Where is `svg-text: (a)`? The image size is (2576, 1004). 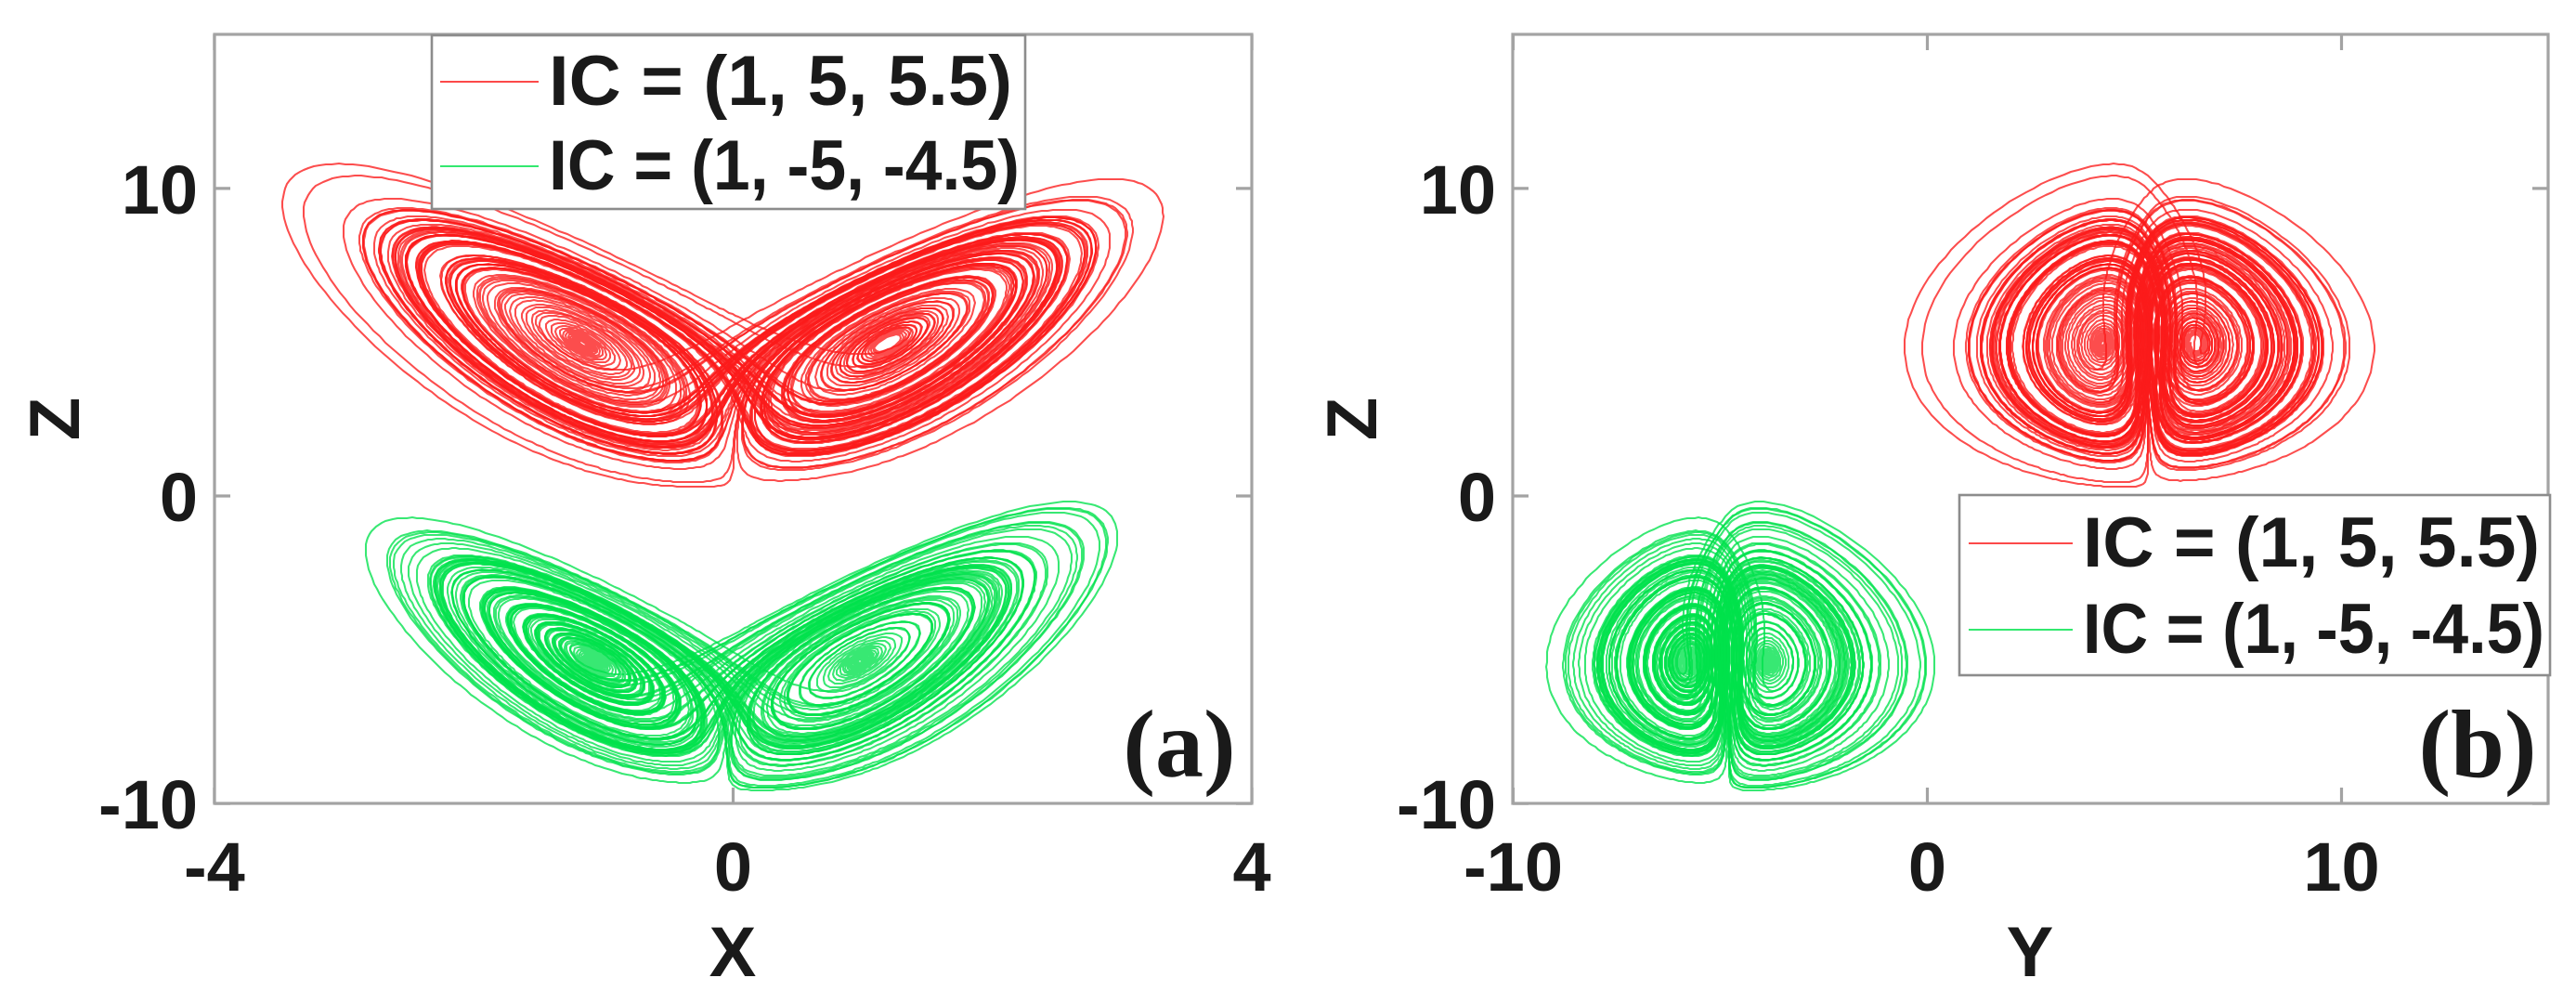
svg-text: (a) is located at coordinates (1179, 744).